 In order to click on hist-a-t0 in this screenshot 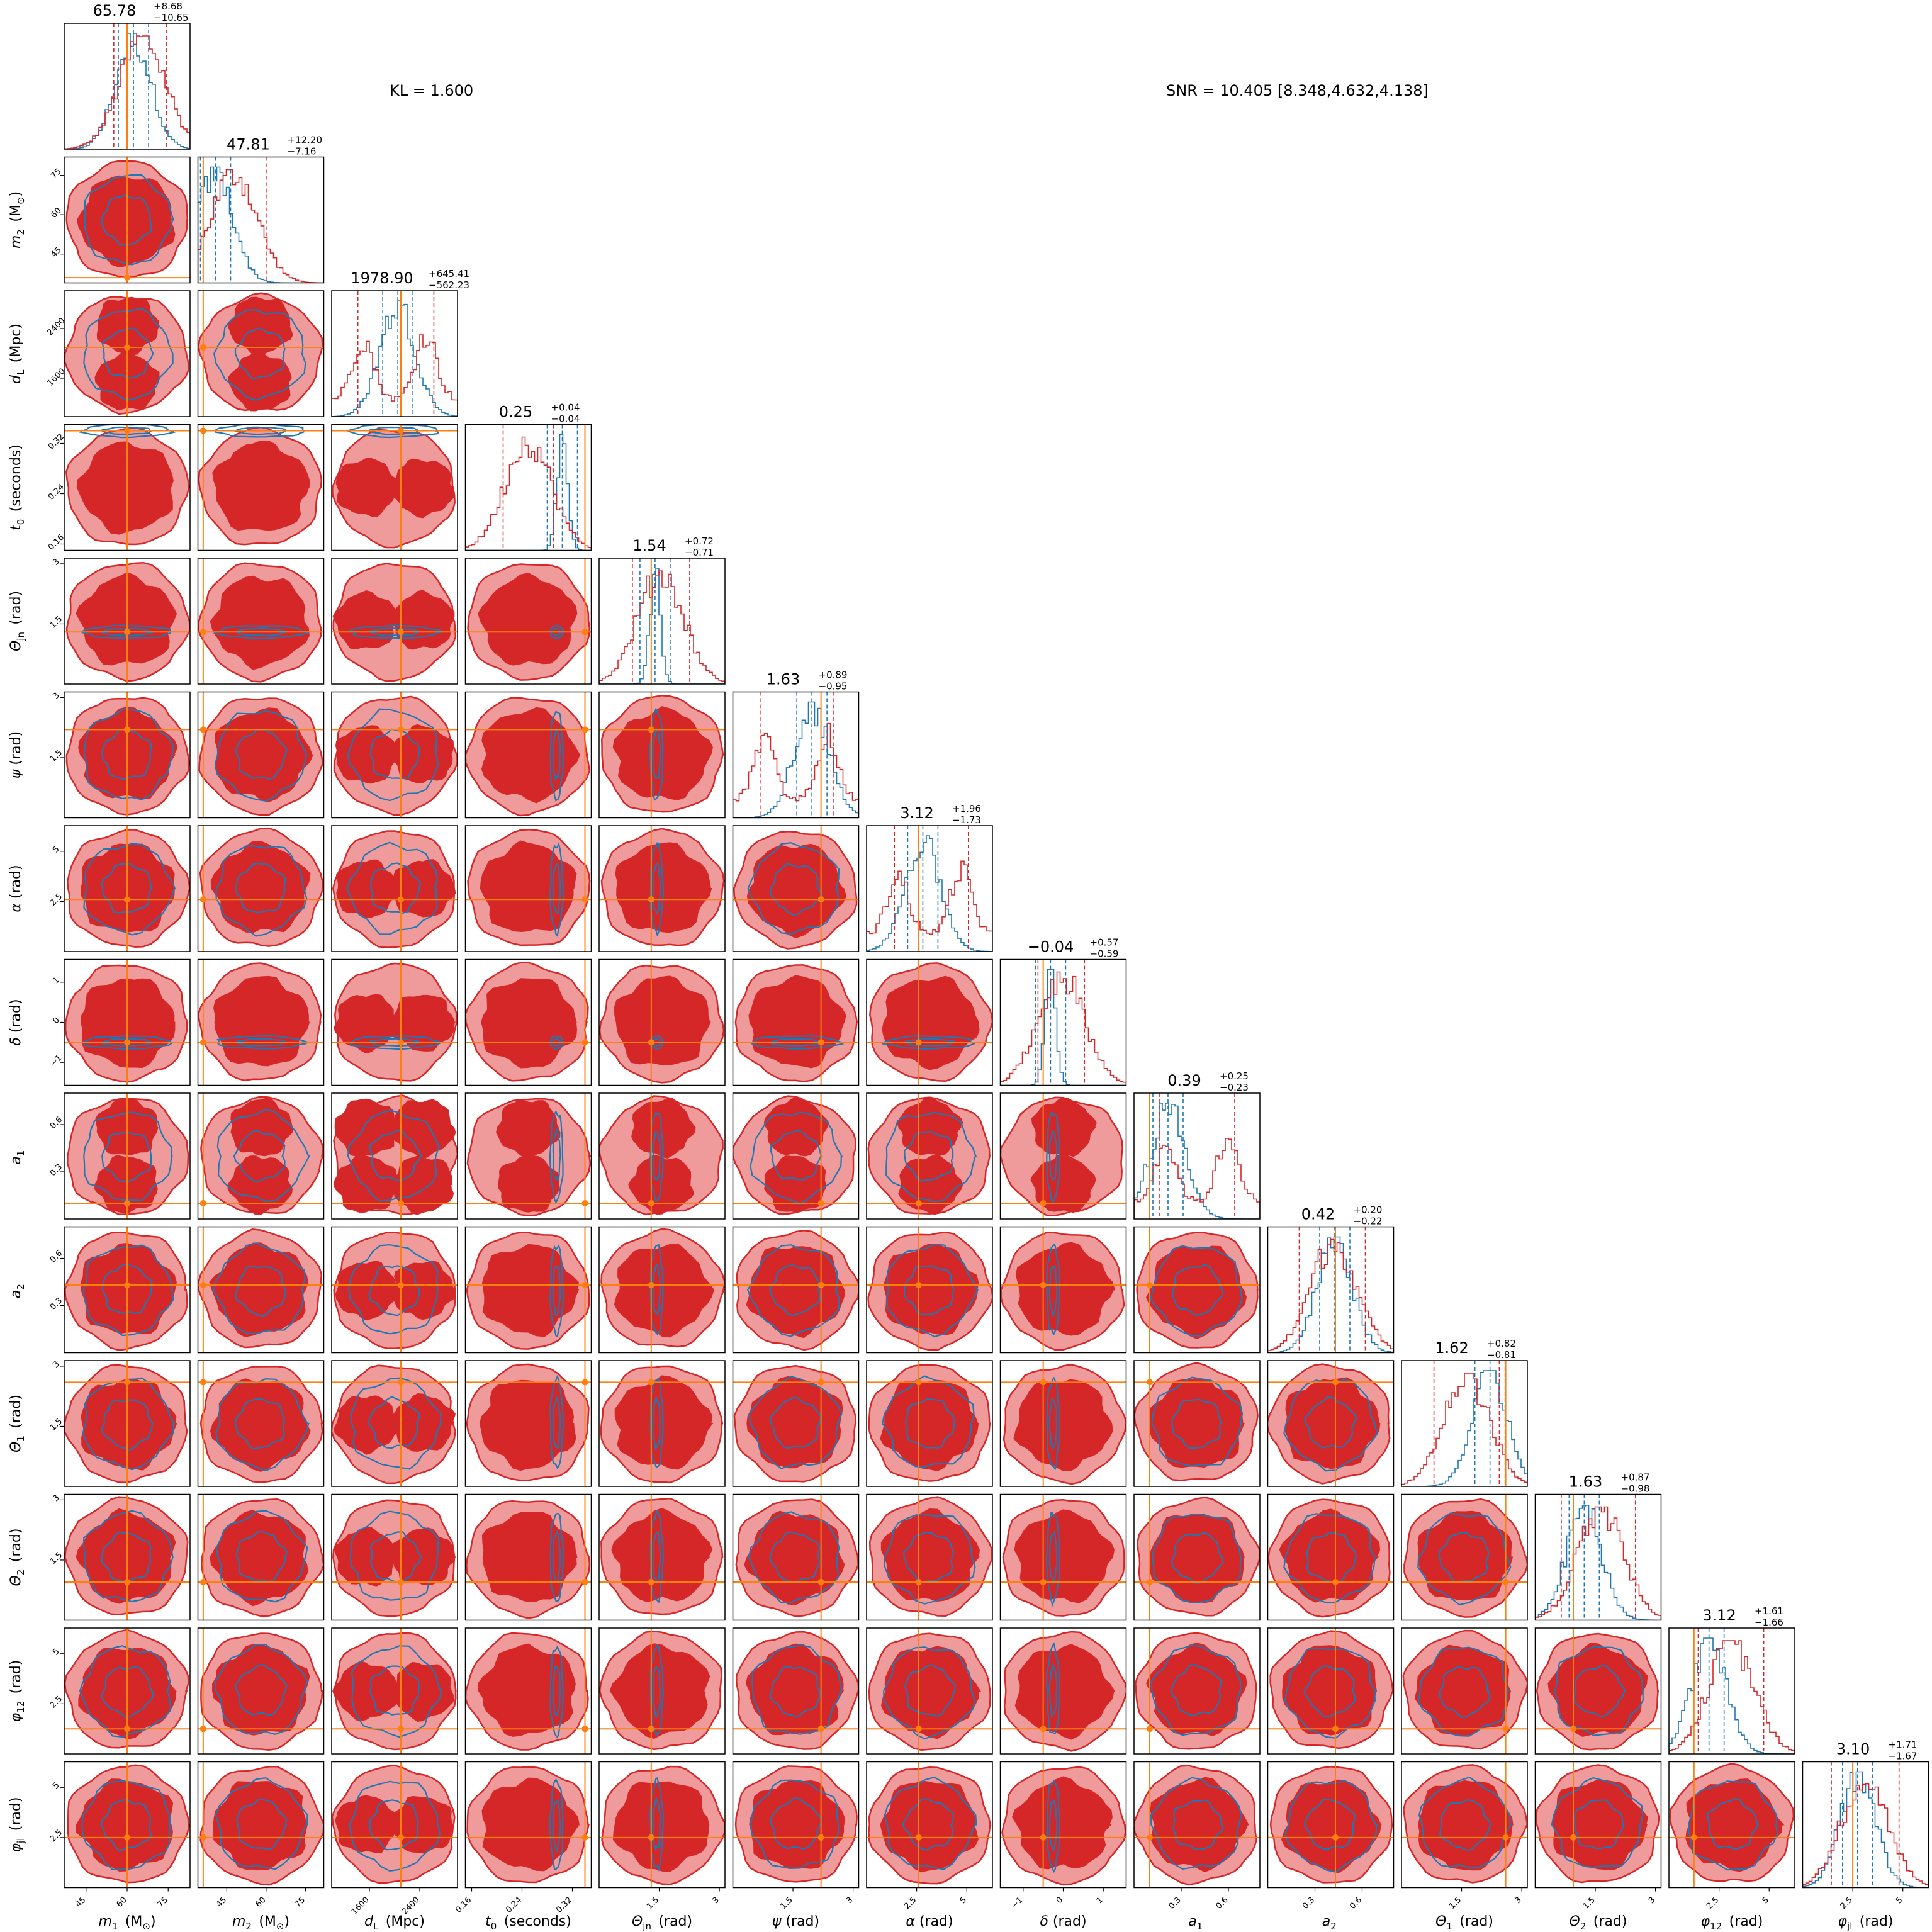, I will do `click(528, 493)`.